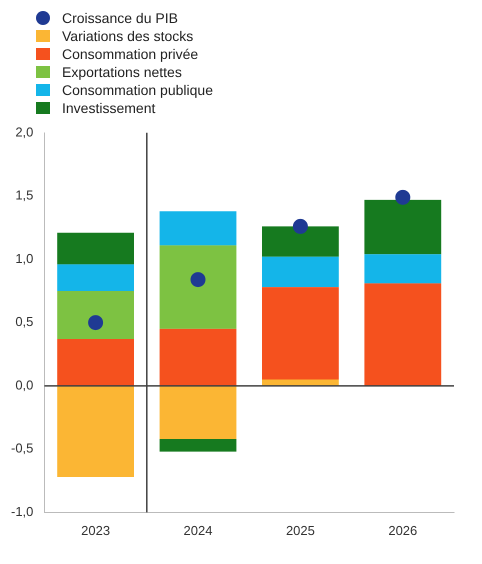 Image resolution: width=482 pixels, height=564 pixels. What do you see at coordinates (24, 322) in the screenshot?
I see `y-tick-label: 0,5` at bounding box center [24, 322].